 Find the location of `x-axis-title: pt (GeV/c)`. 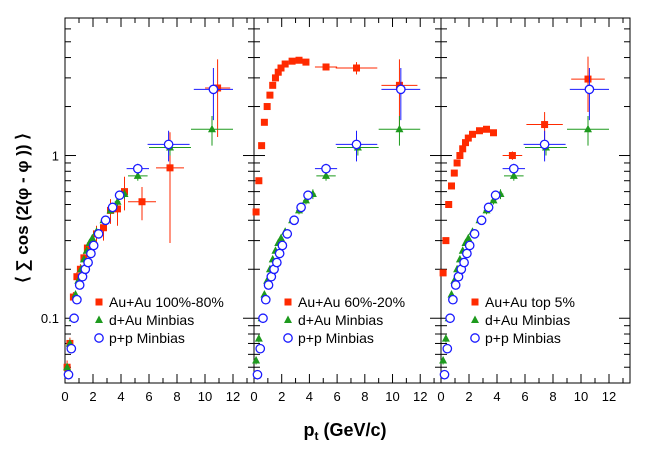

x-axis-title: pt (GeV/c) is located at coordinates (344, 431).